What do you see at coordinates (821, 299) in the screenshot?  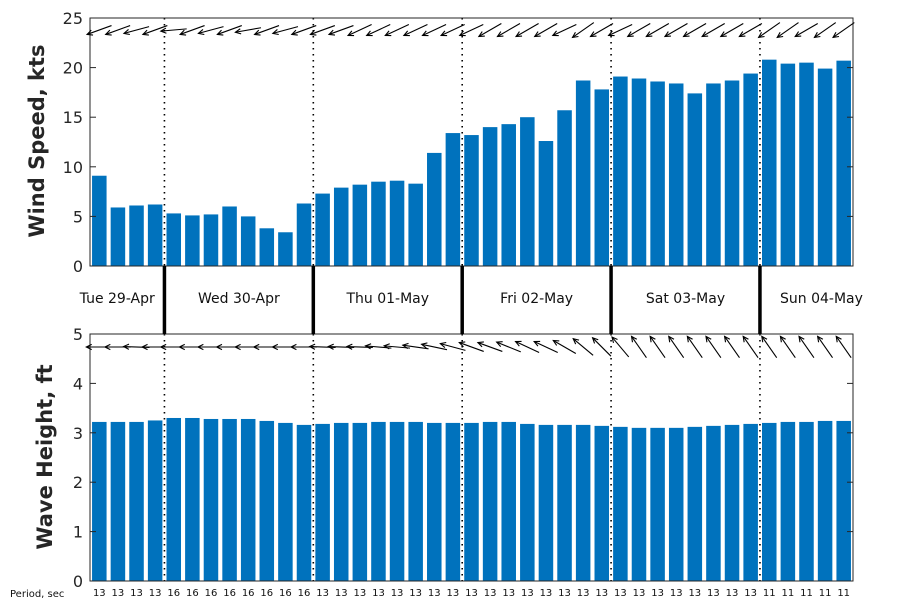 I see `day-label: Sun 04-May` at bounding box center [821, 299].